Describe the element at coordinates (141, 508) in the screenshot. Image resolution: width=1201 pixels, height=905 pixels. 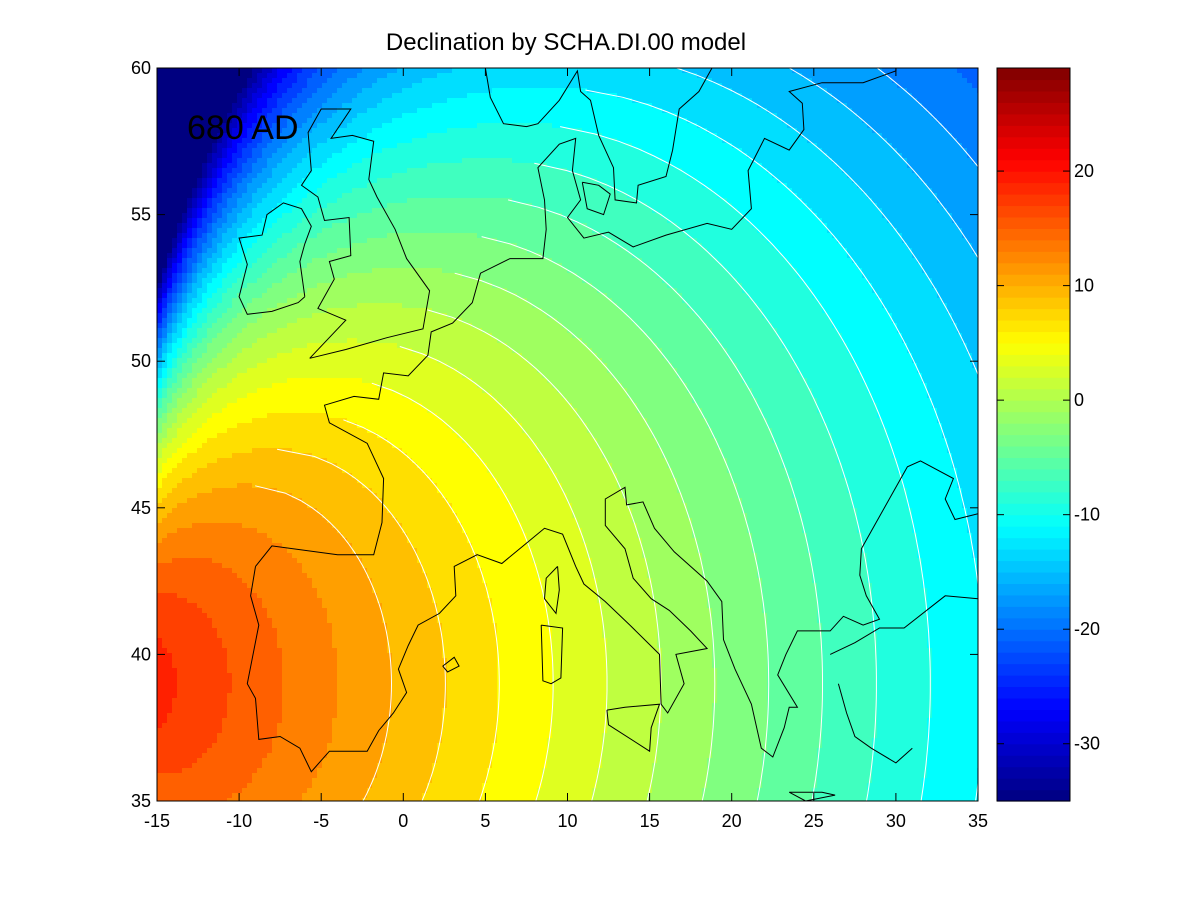
I see `y-tick-label: 45` at that location.